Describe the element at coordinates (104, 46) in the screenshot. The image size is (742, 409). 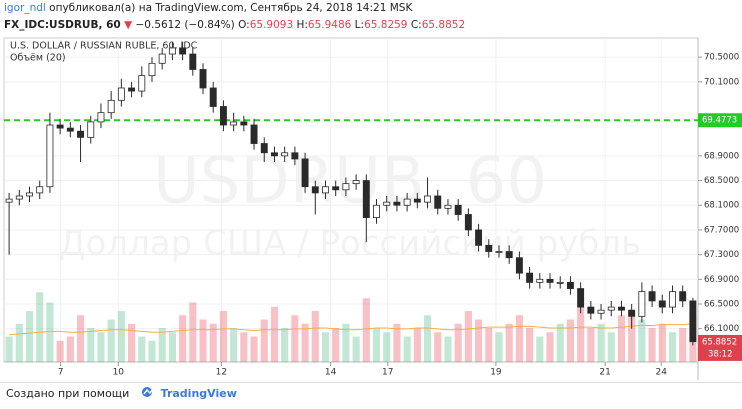
I see `chart-title: U.S. DOLLAR / RUSSIAN RUBLE, 60, IDC` at that location.